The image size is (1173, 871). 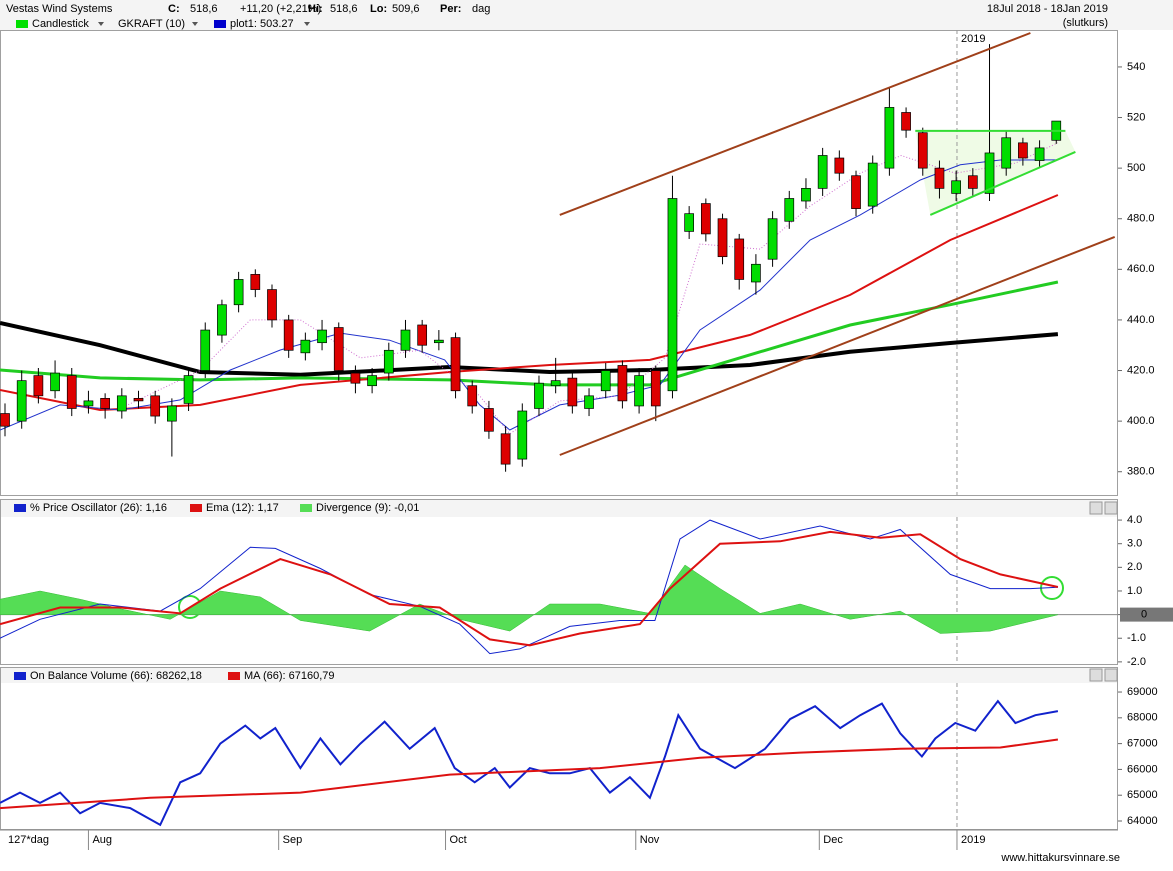 What do you see at coordinates (559, 675) in the screenshot?
I see `obv-header` at bounding box center [559, 675].